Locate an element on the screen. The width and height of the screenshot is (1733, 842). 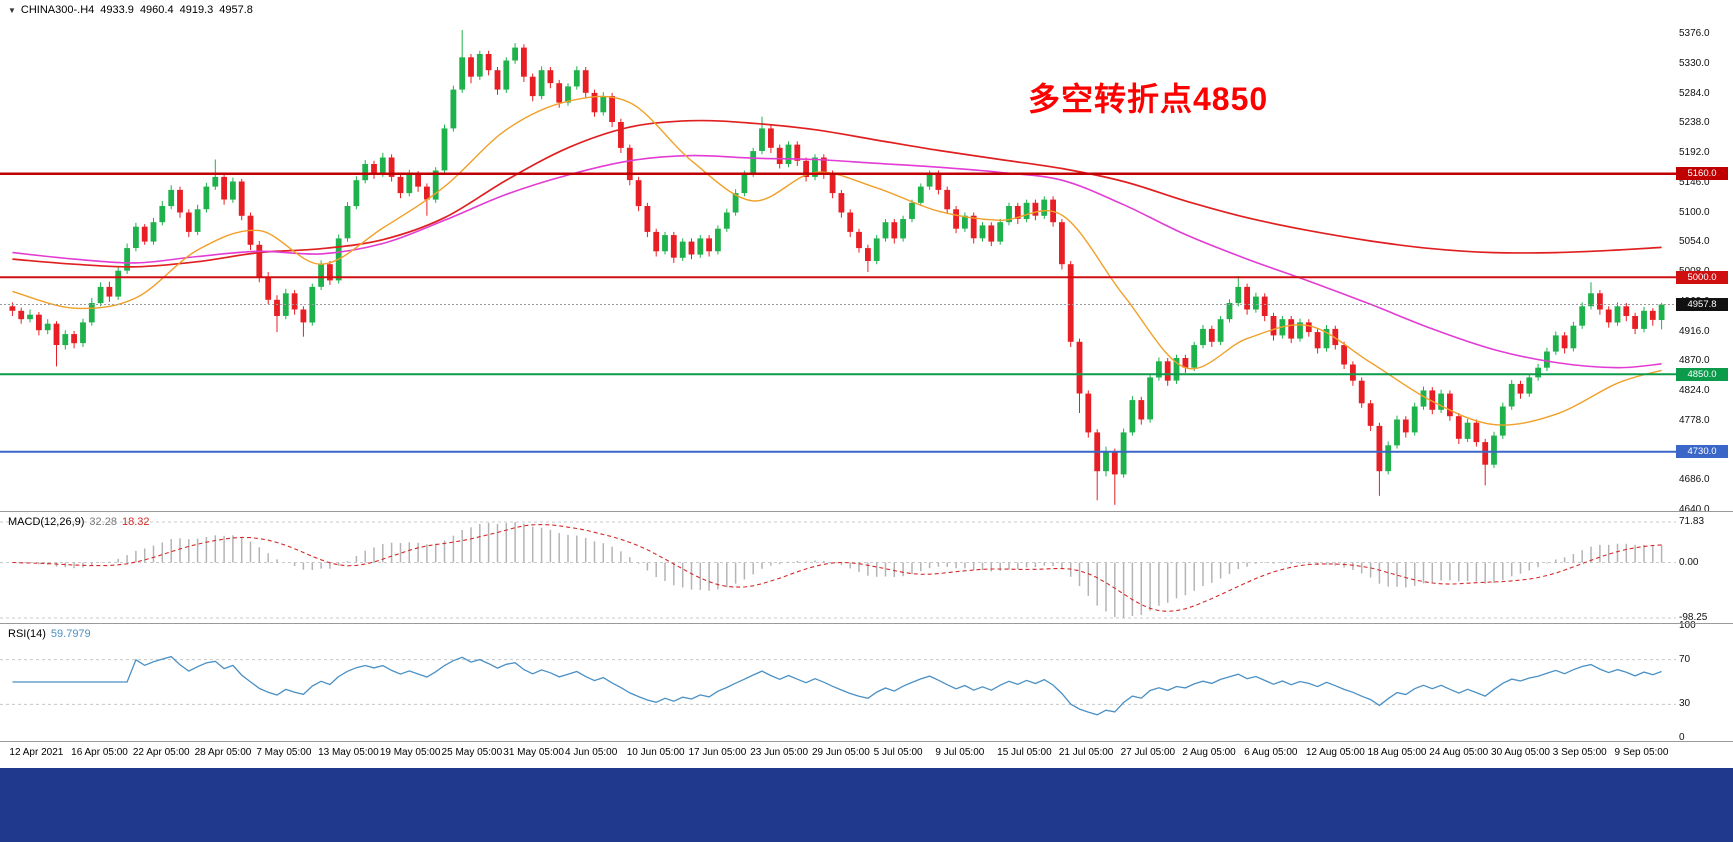
time-axis-label: 23 Jun 05:00 is located at coordinates (779, 752).